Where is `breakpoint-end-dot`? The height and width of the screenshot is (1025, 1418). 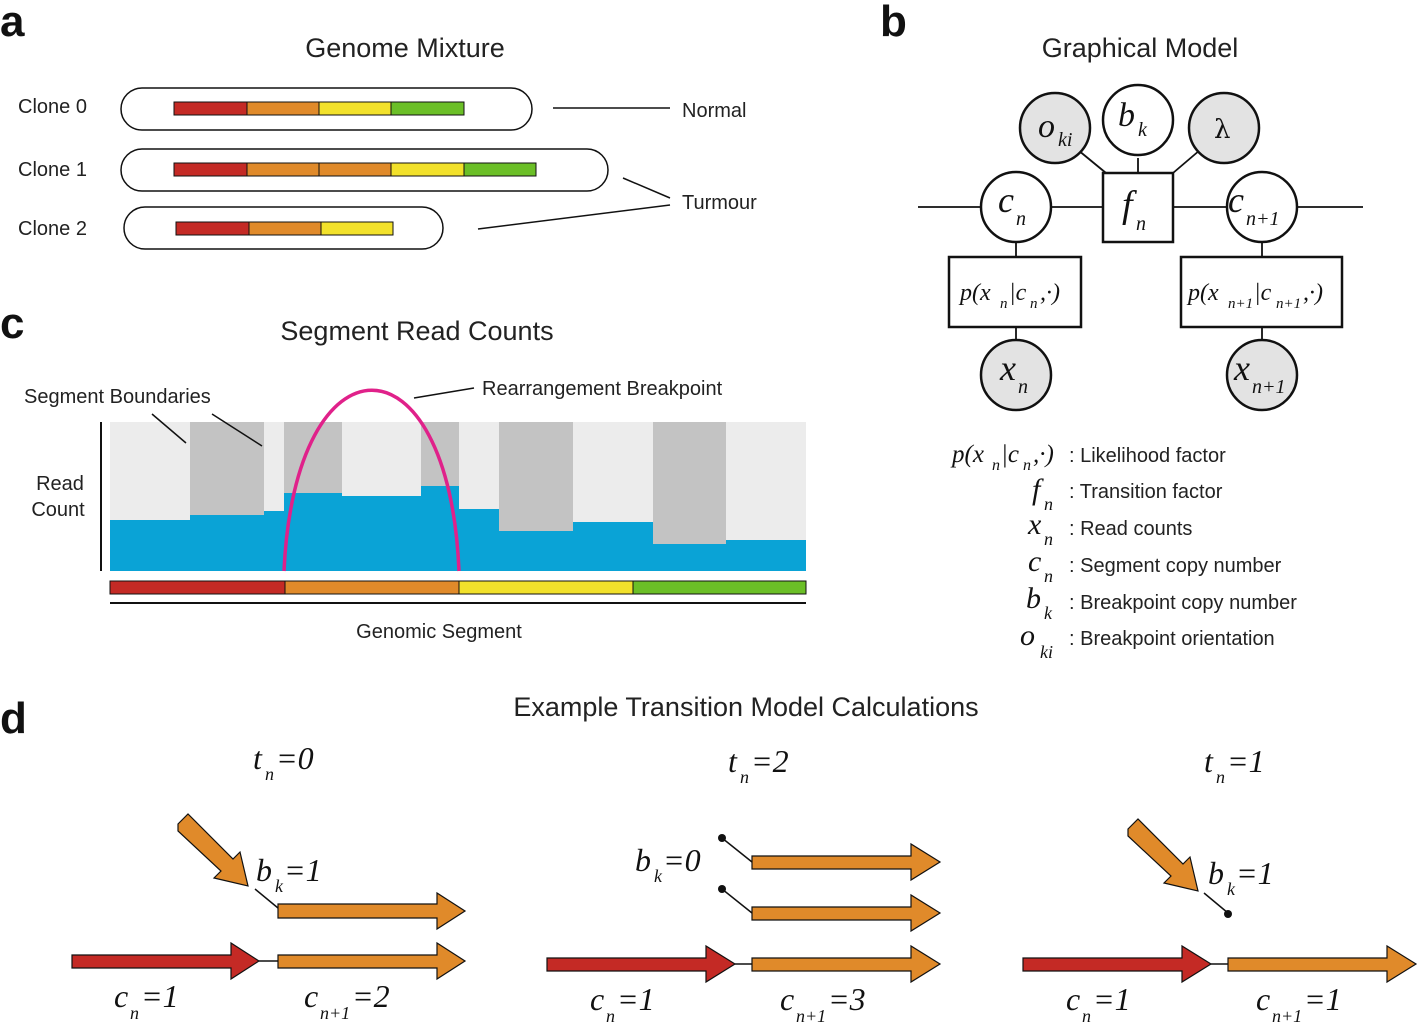 breakpoint-end-dot is located at coordinates (1228, 914).